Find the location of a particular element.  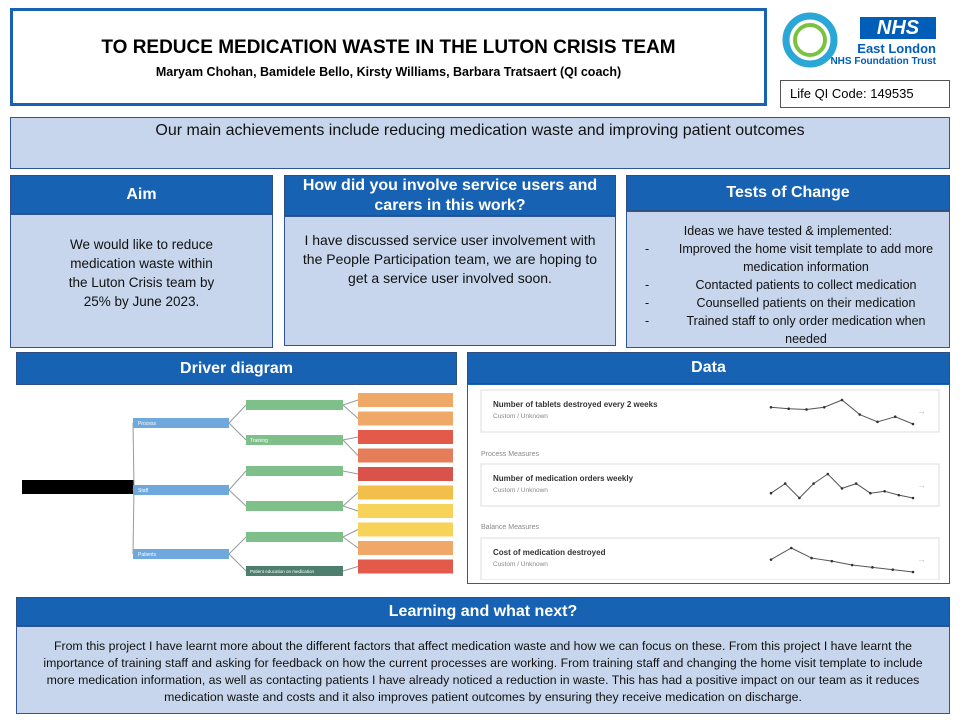

data-heading: Data is located at coordinates (708, 368).